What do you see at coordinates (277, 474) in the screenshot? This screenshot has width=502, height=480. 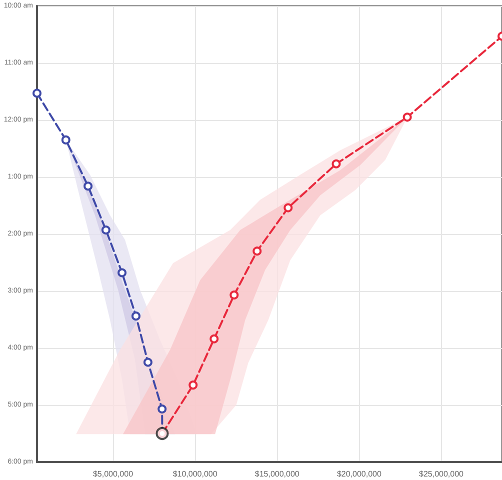 I see `x-tick-label: $15,000,000` at bounding box center [277, 474].